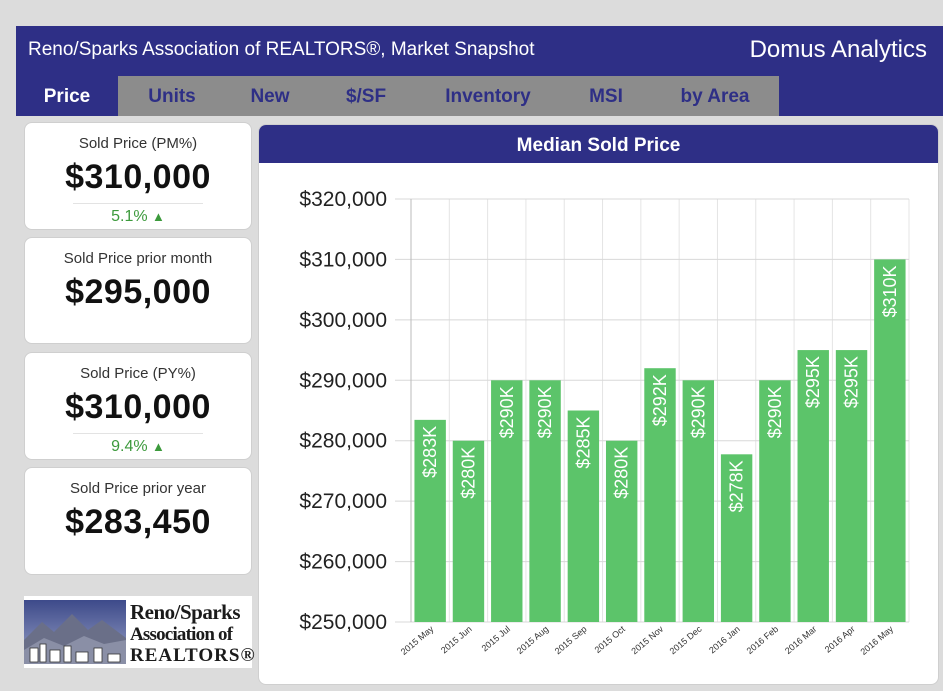  I want to click on y-tick-label: $280,000, so click(343, 441).